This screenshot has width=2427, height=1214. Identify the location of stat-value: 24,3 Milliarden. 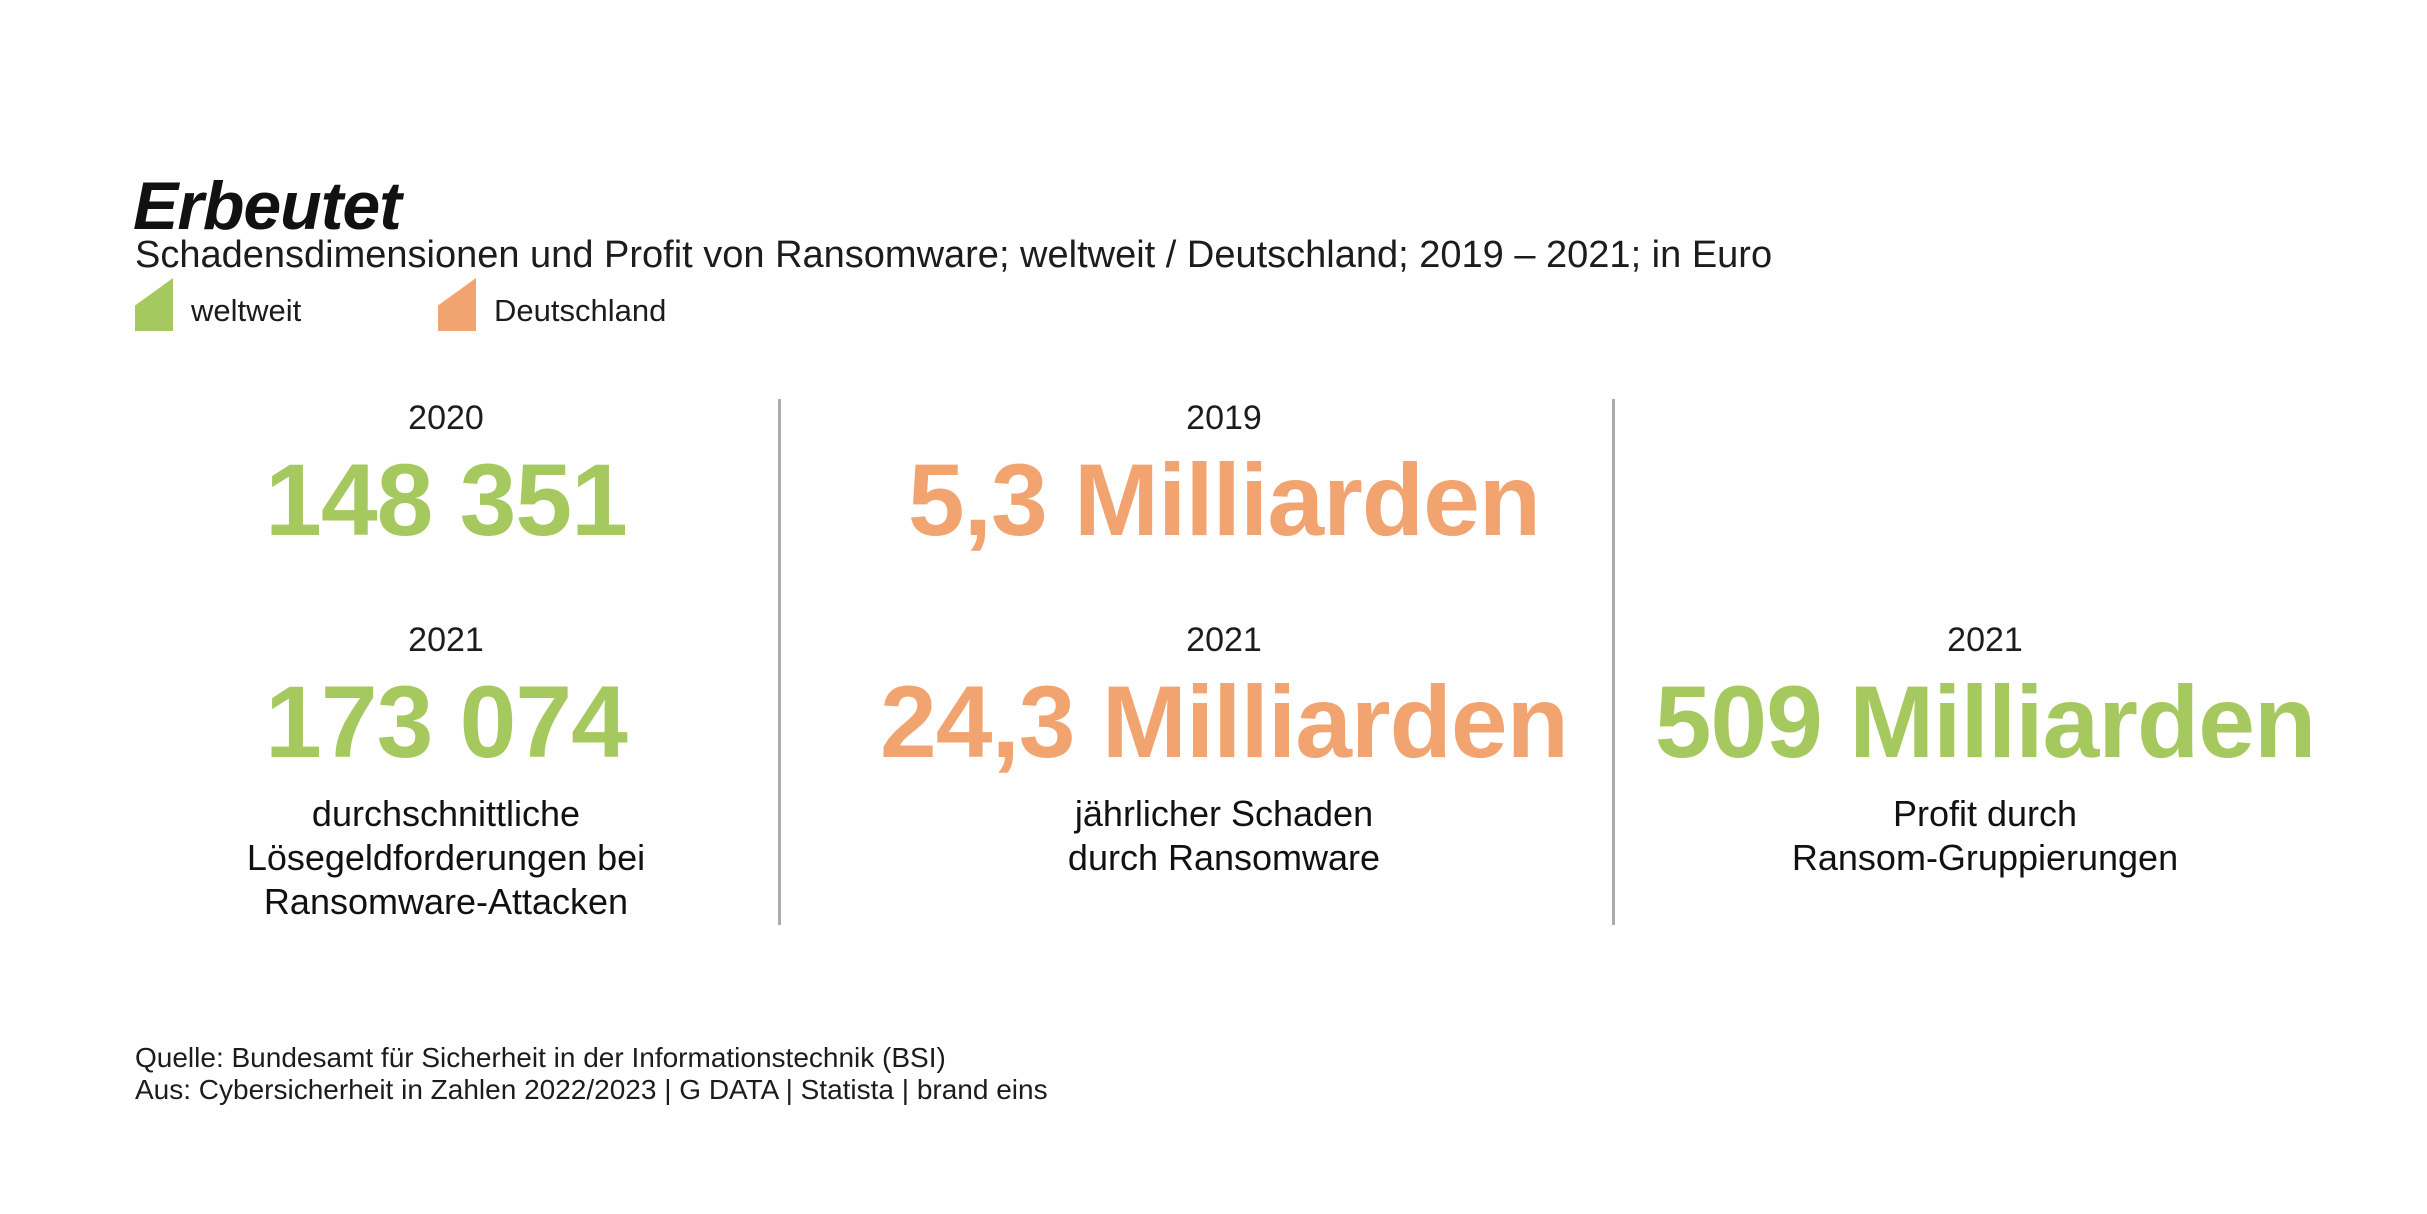
(1224, 722).